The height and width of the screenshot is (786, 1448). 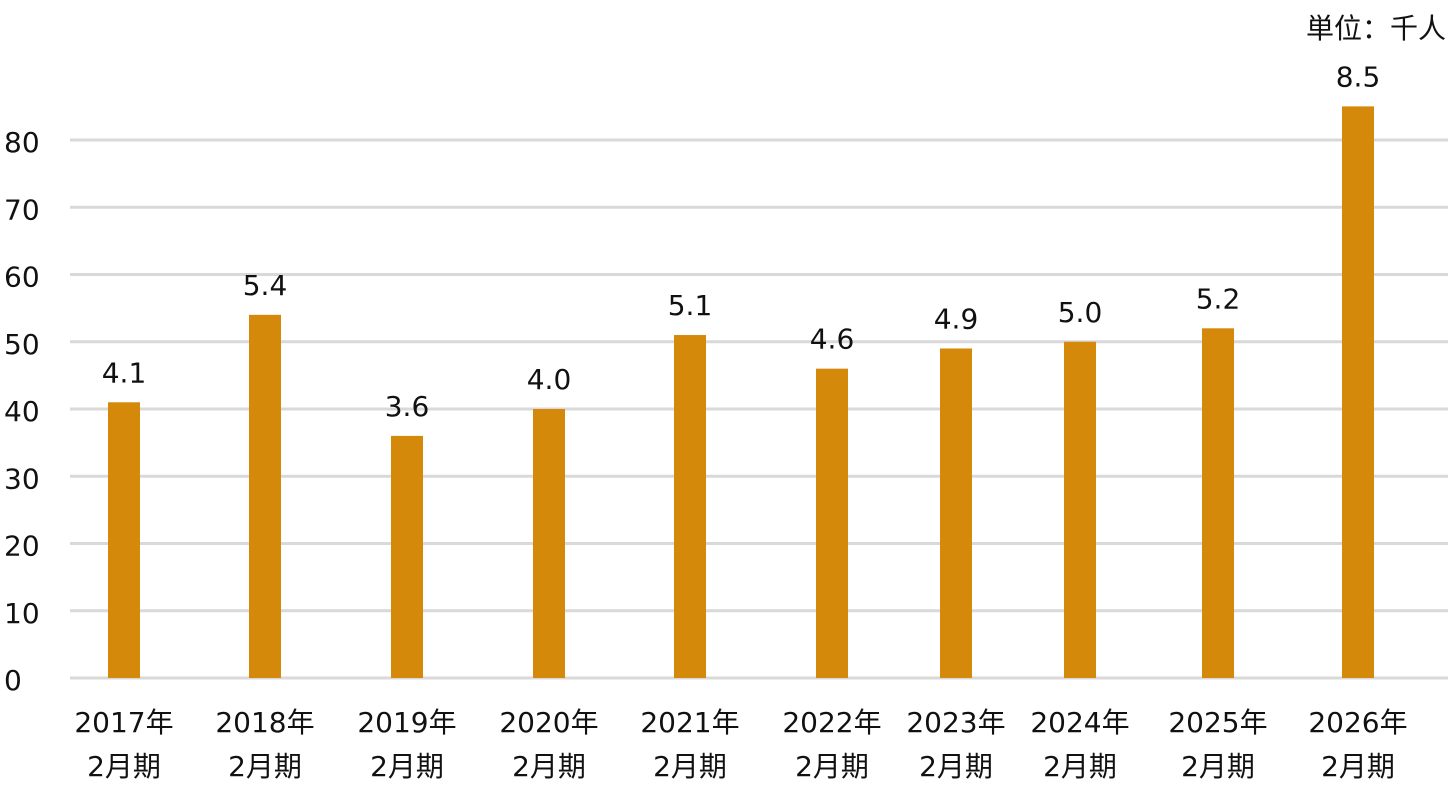 What do you see at coordinates (22, 142) in the screenshot?
I see `y-tick-label: 80` at bounding box center [22, 142].